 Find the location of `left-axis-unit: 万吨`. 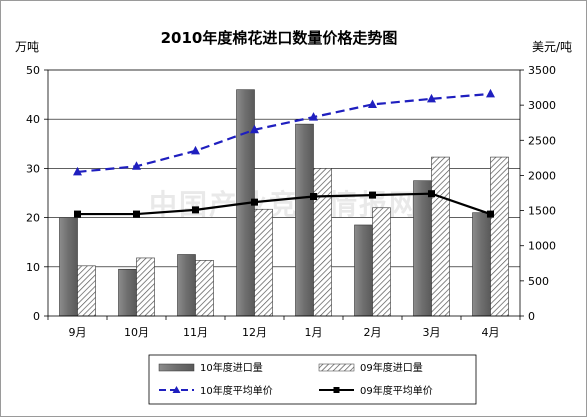

left-axis-unit: 万吨 is located at coordinates (27, 47).